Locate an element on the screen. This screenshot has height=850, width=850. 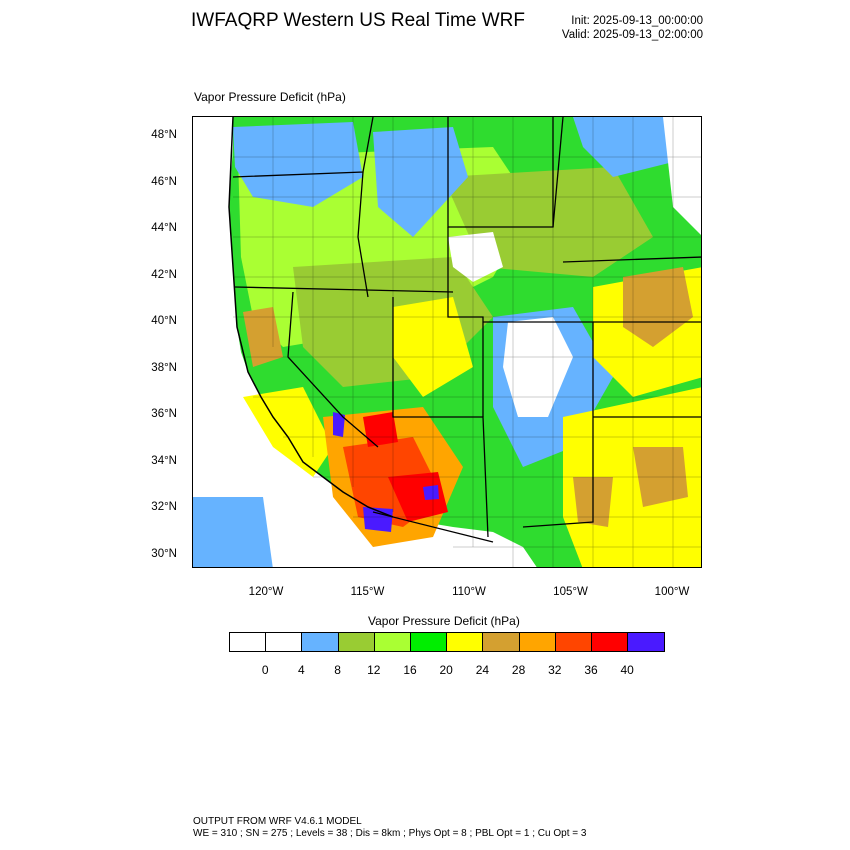
page-title: IWFAQRP Western US Real Time WRF is located at coordinates (358, 20).